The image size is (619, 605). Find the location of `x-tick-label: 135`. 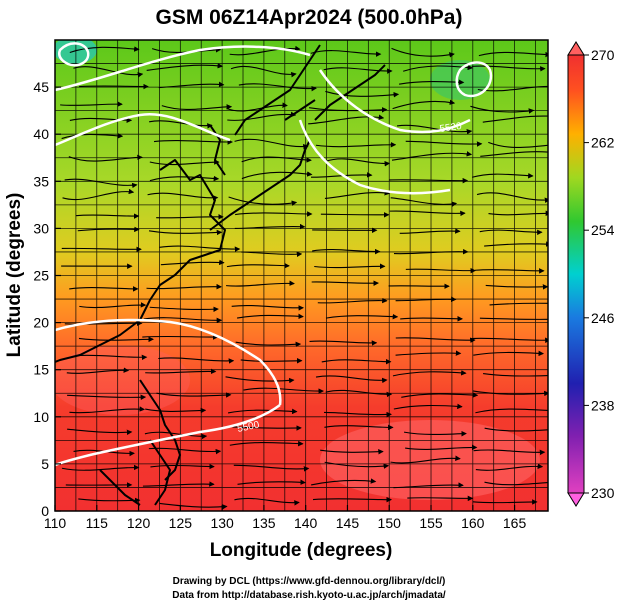

x-tick-label: 135 is located at coordinates (264, 523).